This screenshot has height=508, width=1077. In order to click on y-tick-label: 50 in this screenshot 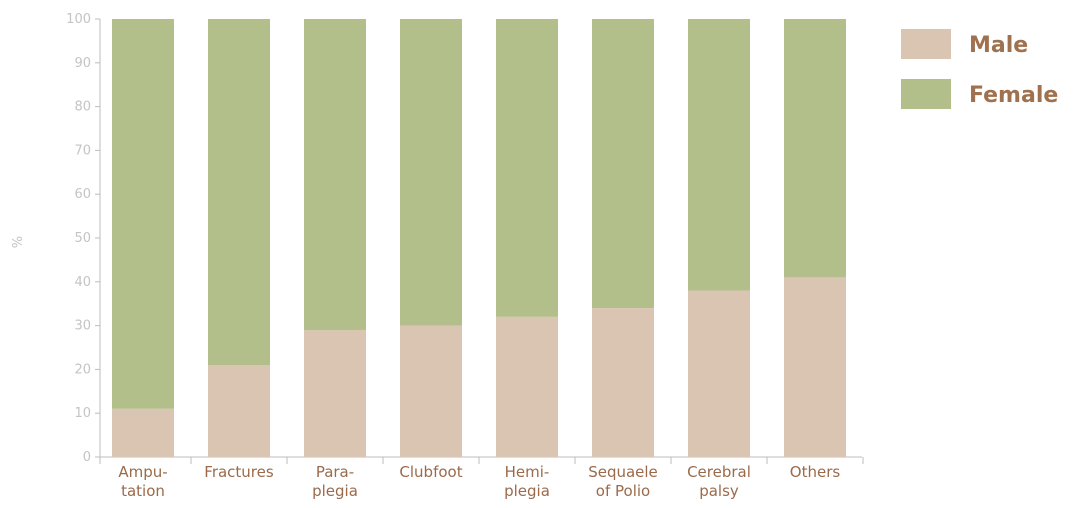, I will do `click(82, 238)`.